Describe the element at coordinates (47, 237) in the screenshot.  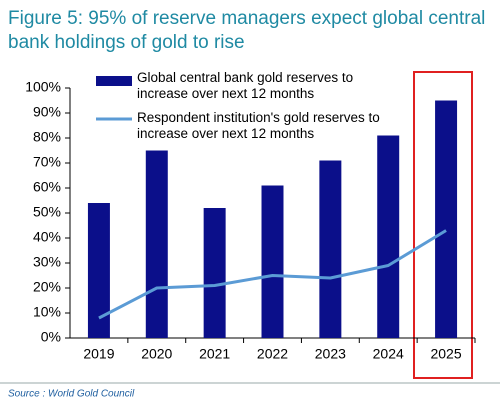
I see `y-tick-label: 40%` at that location.